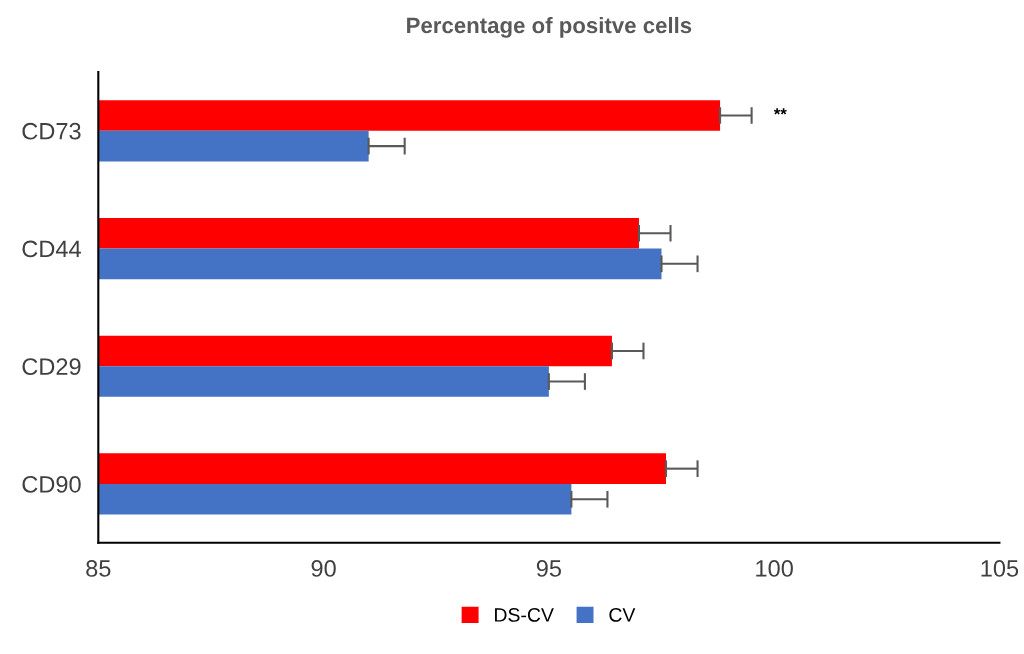 This screenshot has width=1024, height=654. What do you see at coordinates (774, 568) in the screenshot?
I see `x-tick-label: 100` at bounding box center [774, 568].